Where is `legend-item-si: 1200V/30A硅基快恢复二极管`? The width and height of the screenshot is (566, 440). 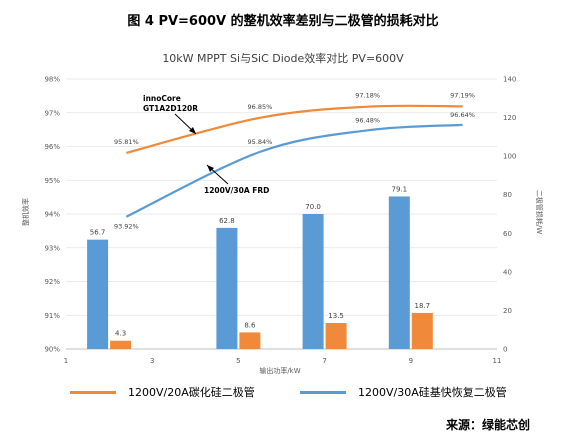 legend-item-si: 1200V/30A硅基快恢复二极管 is located at coordinates (403, 392).